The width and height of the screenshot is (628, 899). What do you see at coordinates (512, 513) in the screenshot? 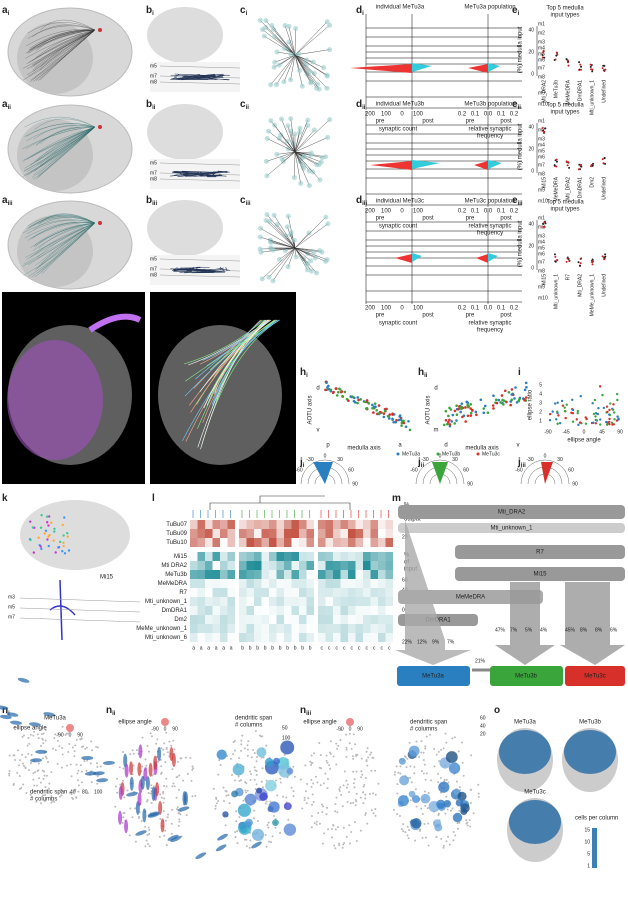
I see `label: Mti_DRA2` at bounding box center [512, 513].